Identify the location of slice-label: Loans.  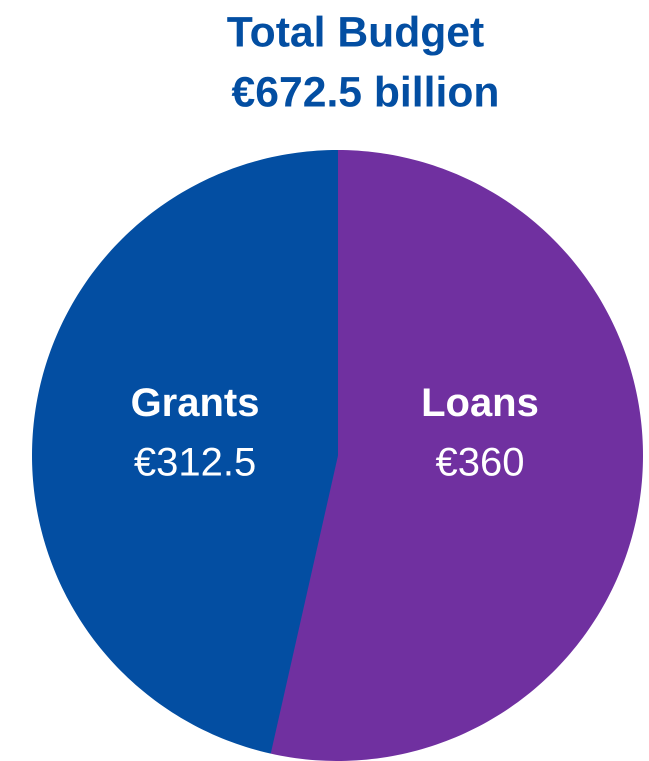
(480, 403).